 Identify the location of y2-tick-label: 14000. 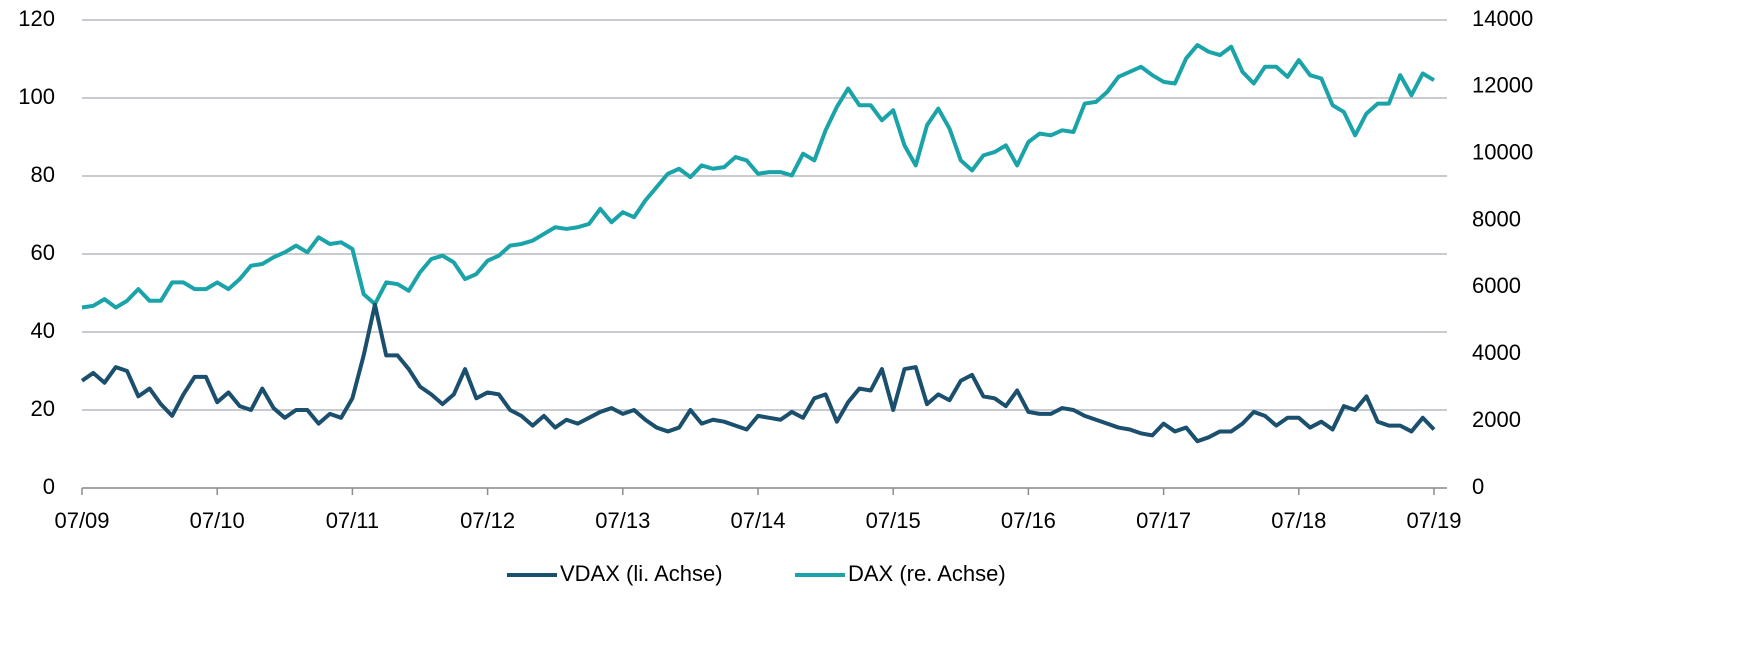
(1502, 18).